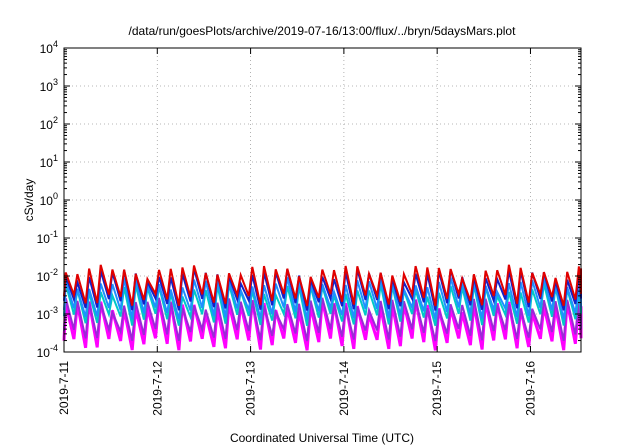  Describe the element at coordinates (251, 388) in the screenshot. I see `x-tick-label: 2019-7-13` at that location.